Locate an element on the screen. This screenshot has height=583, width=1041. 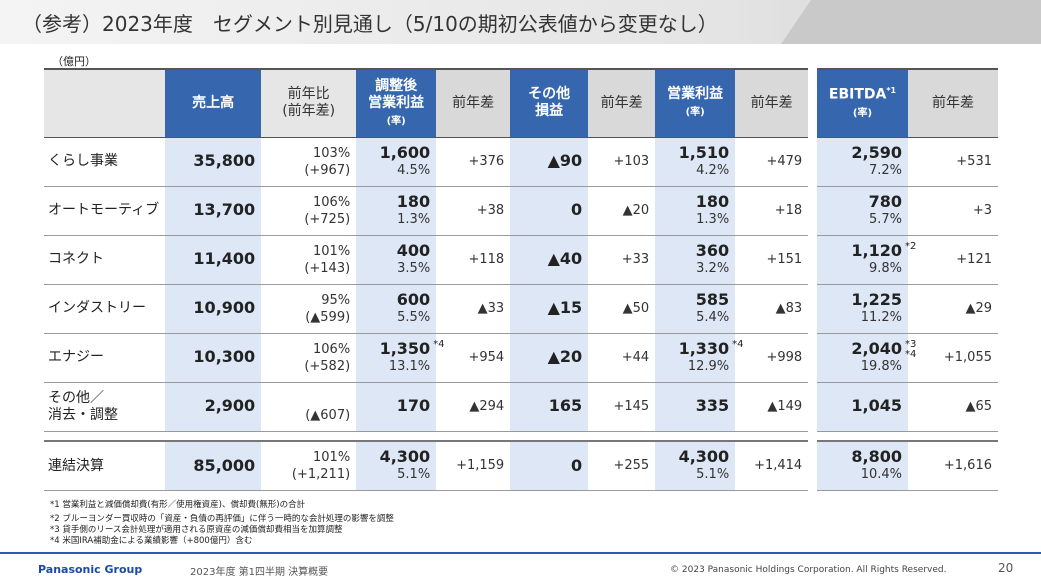
table-row: 780 5.7% +3 is located at coordinates (907, 211).